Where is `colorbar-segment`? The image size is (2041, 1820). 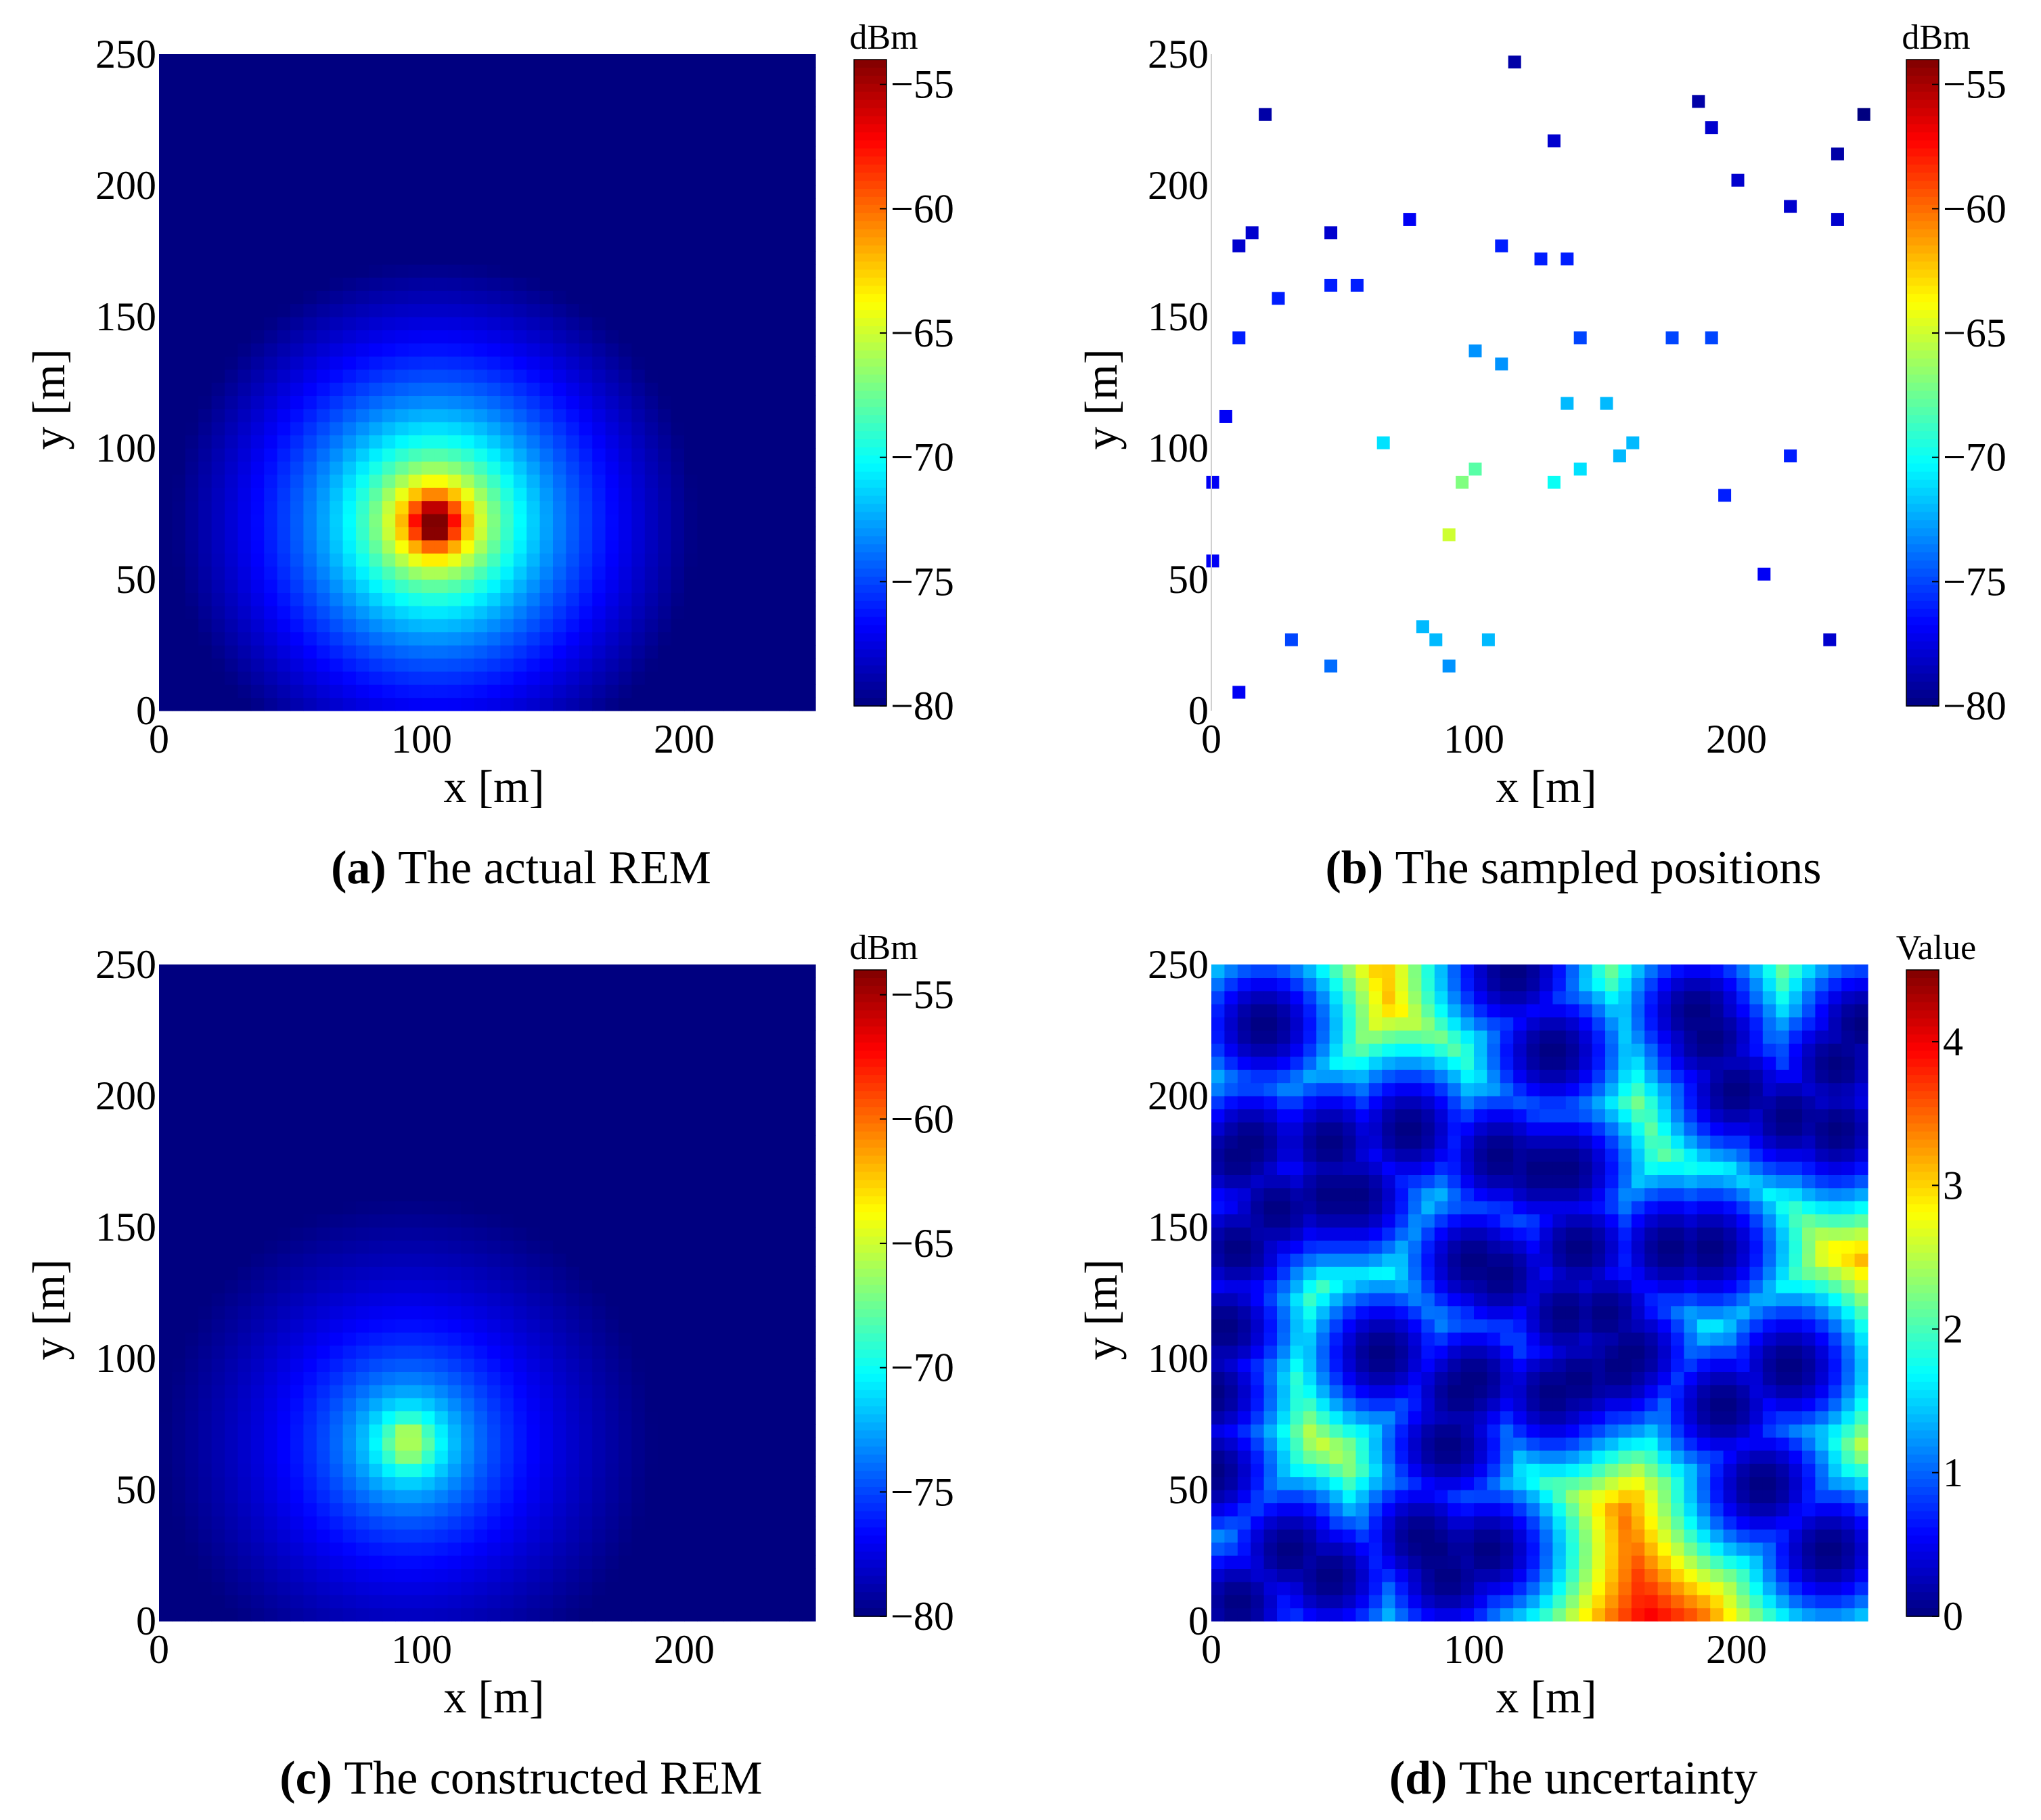
colorbar-segment is located at coordinates (1922, 379).